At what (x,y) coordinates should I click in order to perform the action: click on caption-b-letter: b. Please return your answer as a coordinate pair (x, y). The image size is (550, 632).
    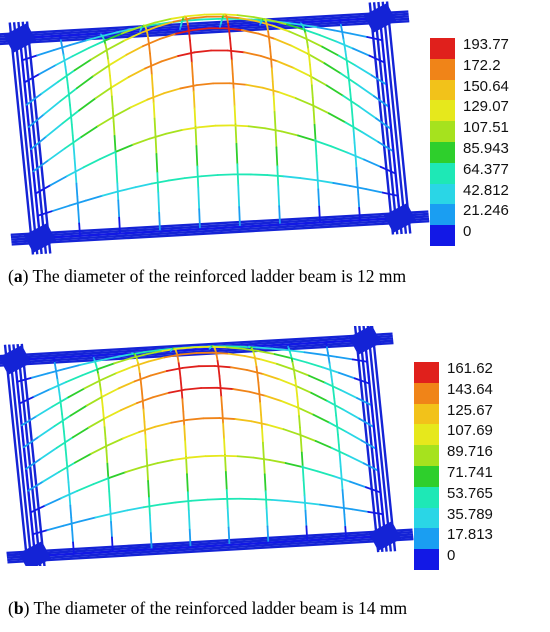
    Looking at the image, I should click on (18, 608).